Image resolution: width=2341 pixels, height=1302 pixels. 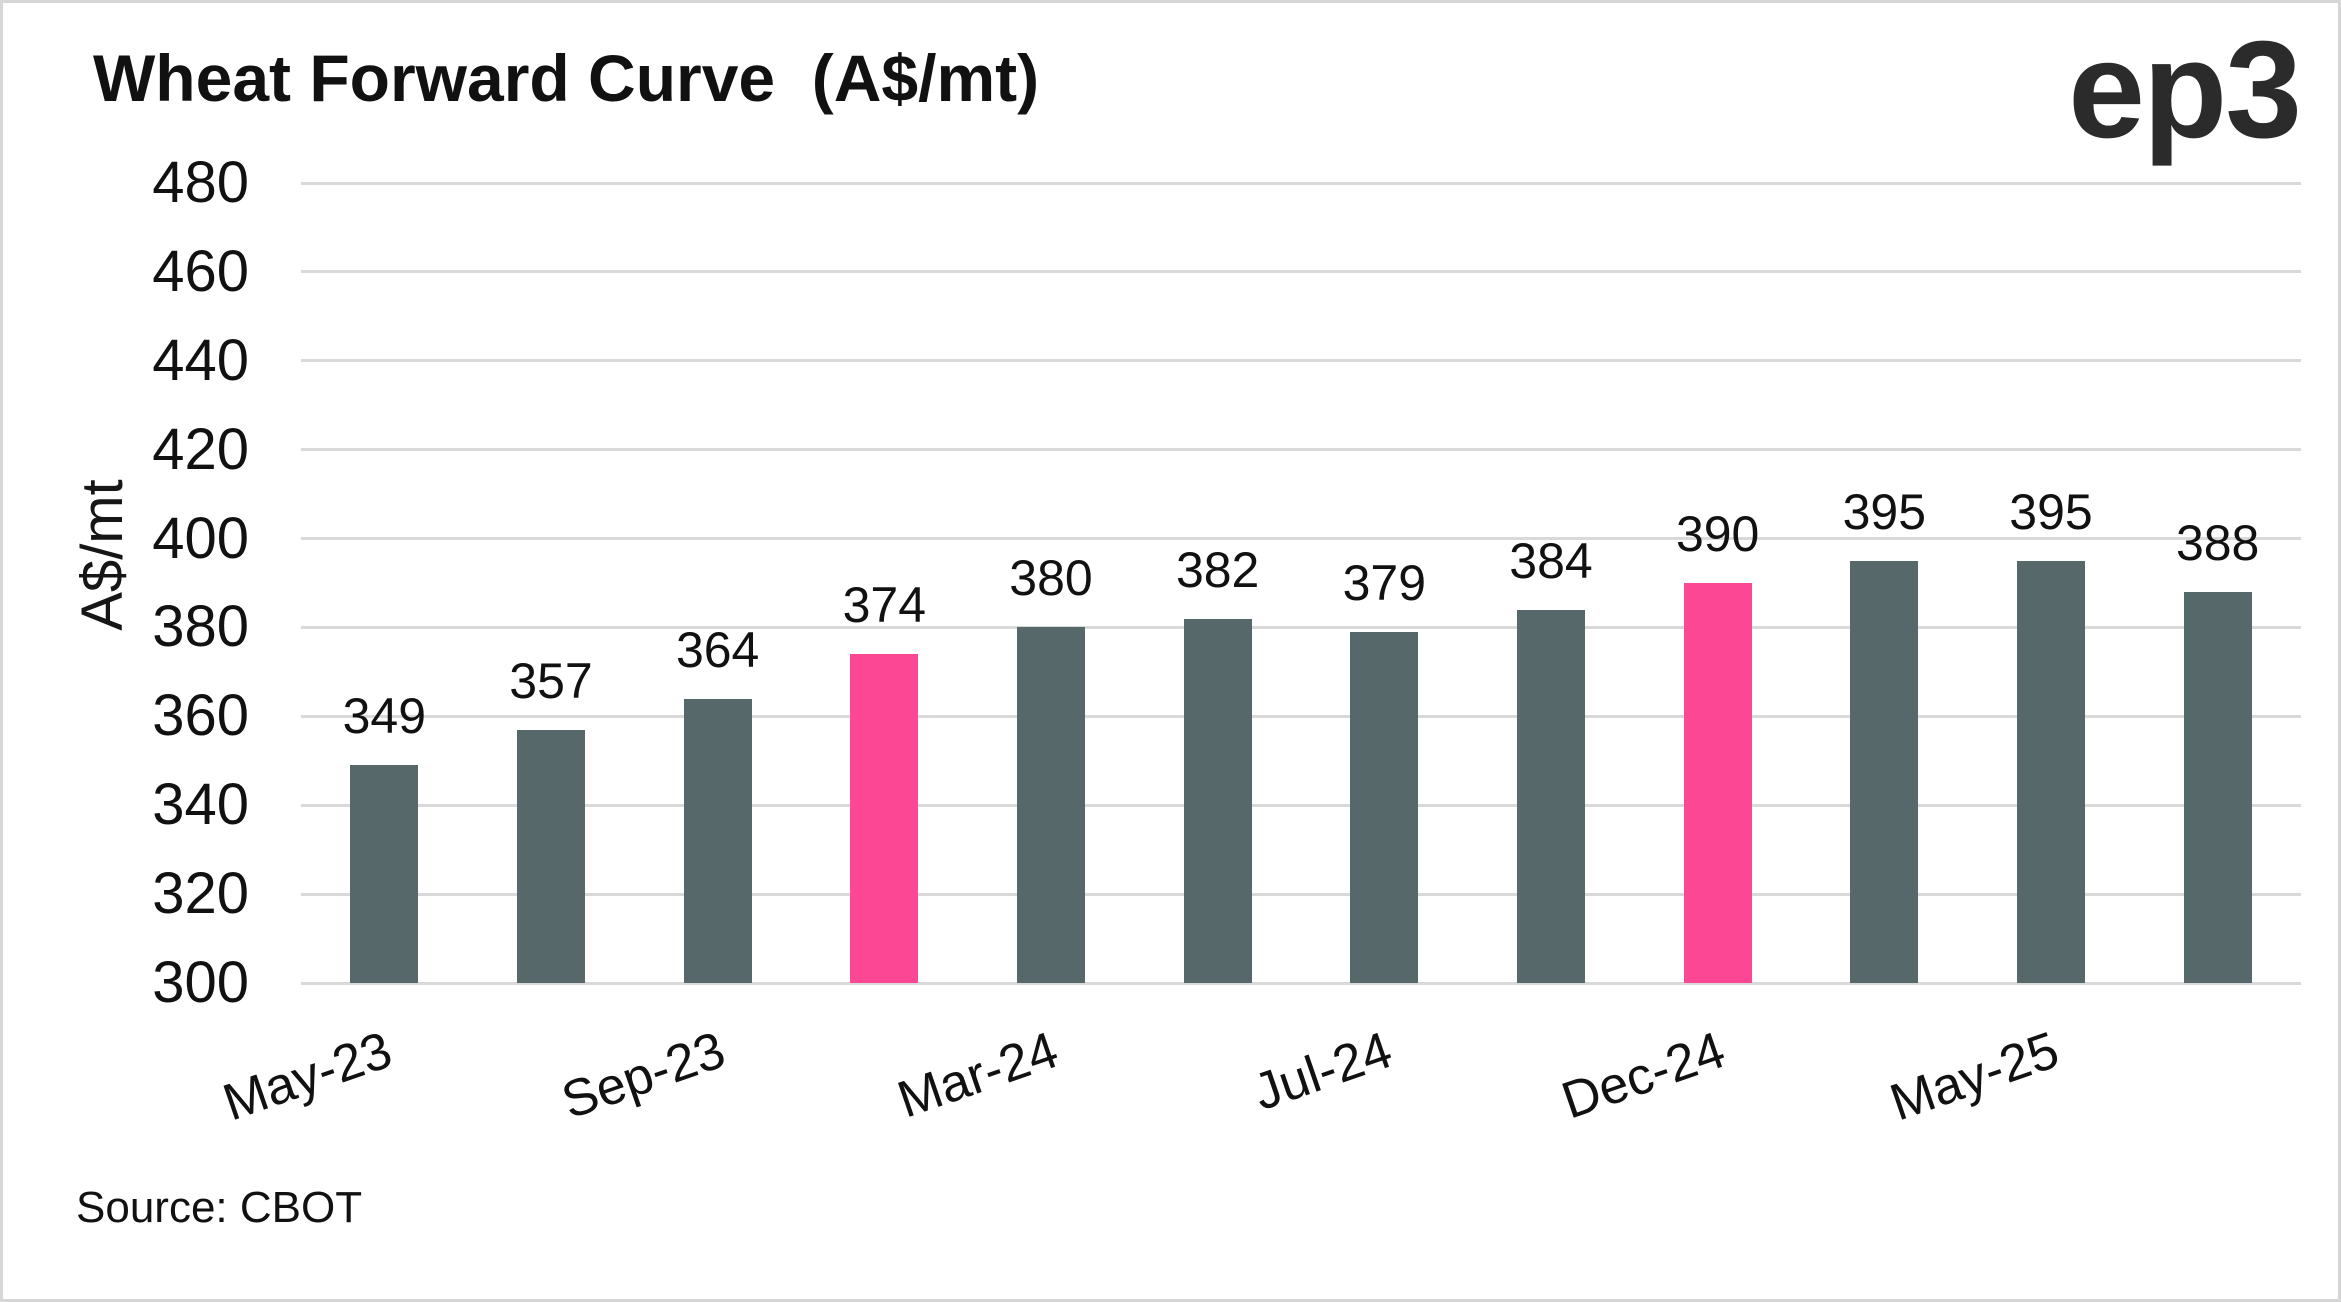 What do you see at coordinates (384, 716) in the screenshot?
I see `bar-value-label: 349` at bounding box center [384, 716].